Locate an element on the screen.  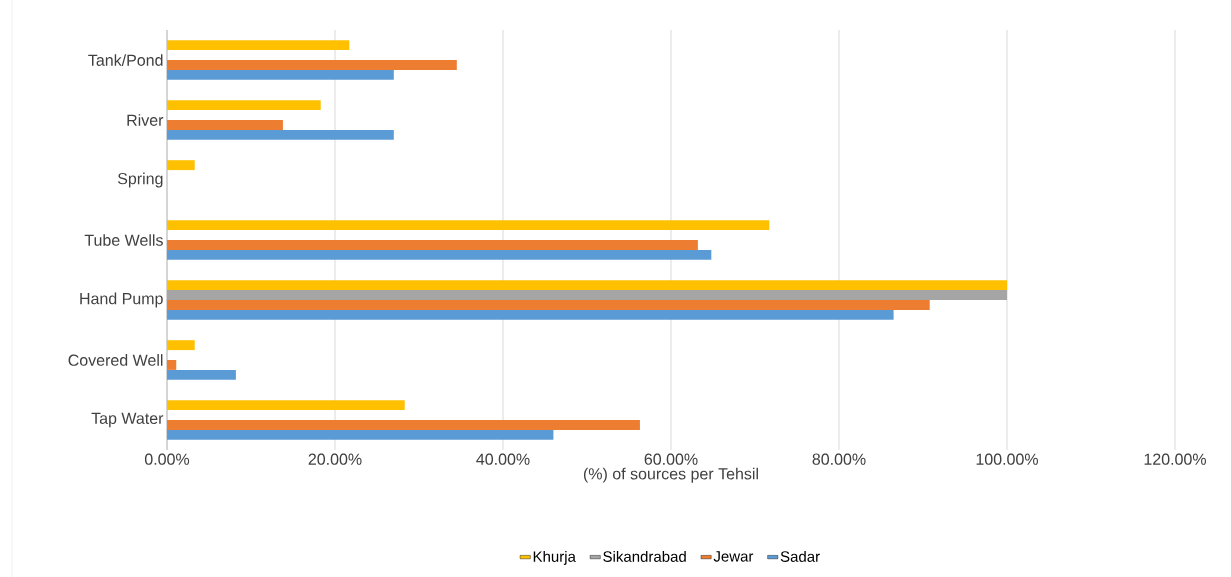
x-tick-label: 20.00% is located at coordinates (335, 459).